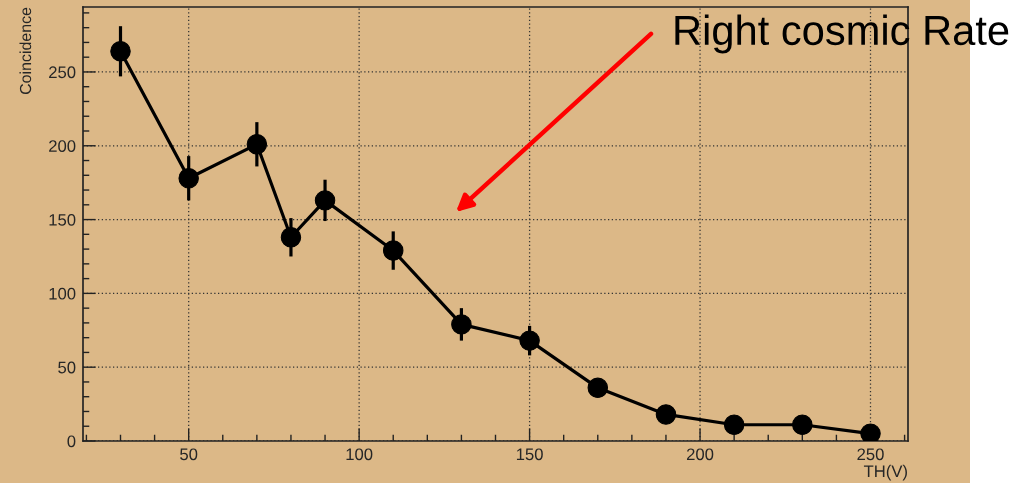 This screenshot has height=483, width=1031. What do you see at coordinates (529, 454) in the screenshot?
I see `x-tick-label: 150` at bounding box center [529, 454].